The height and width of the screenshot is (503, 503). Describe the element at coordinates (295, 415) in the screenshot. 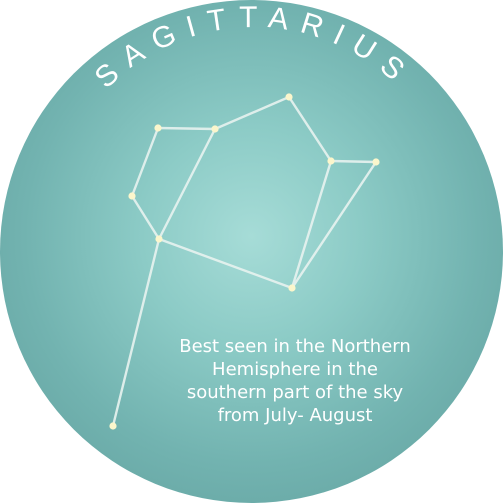

I see `caption-line: from July- August` at that location.